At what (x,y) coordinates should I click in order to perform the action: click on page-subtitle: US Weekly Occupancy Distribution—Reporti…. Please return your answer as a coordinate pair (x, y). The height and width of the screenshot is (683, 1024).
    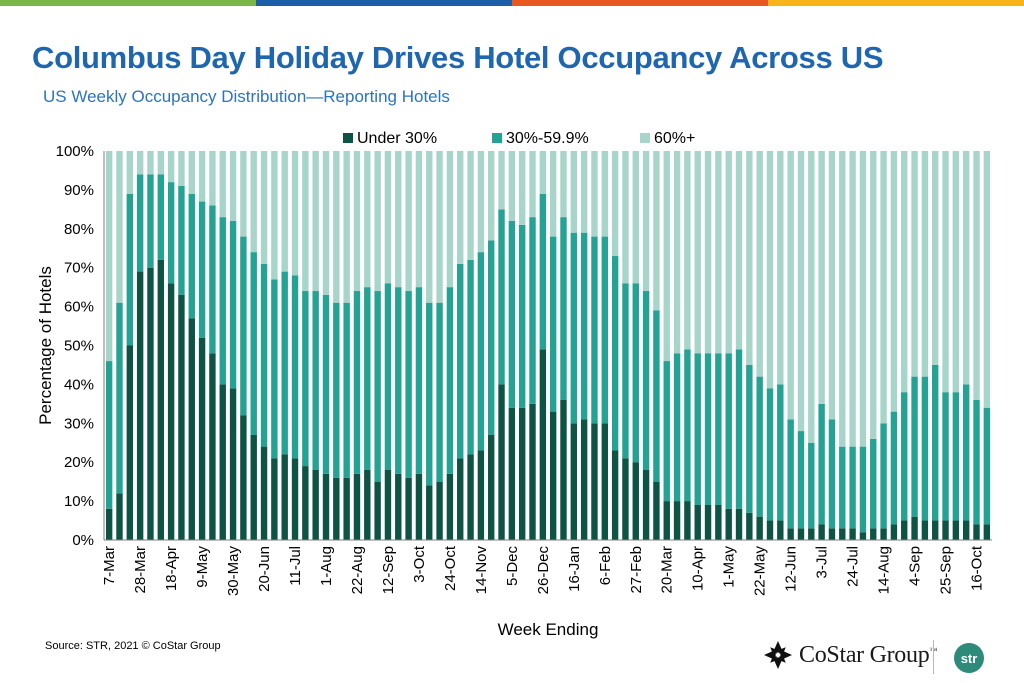
    Looking at the image, I should click on (246, 96).